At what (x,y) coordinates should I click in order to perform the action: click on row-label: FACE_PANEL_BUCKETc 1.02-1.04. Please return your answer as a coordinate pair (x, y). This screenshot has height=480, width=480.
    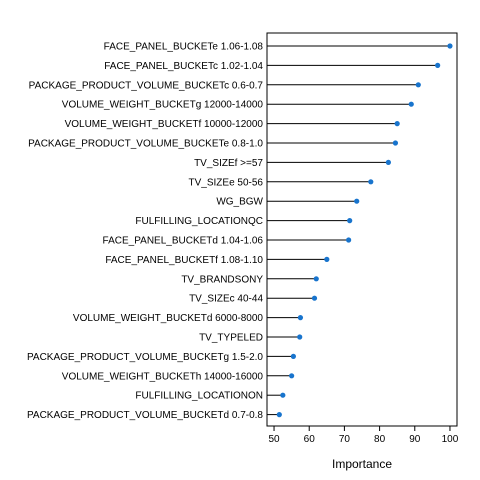
    Looking at the image, I should click on (183, 66).